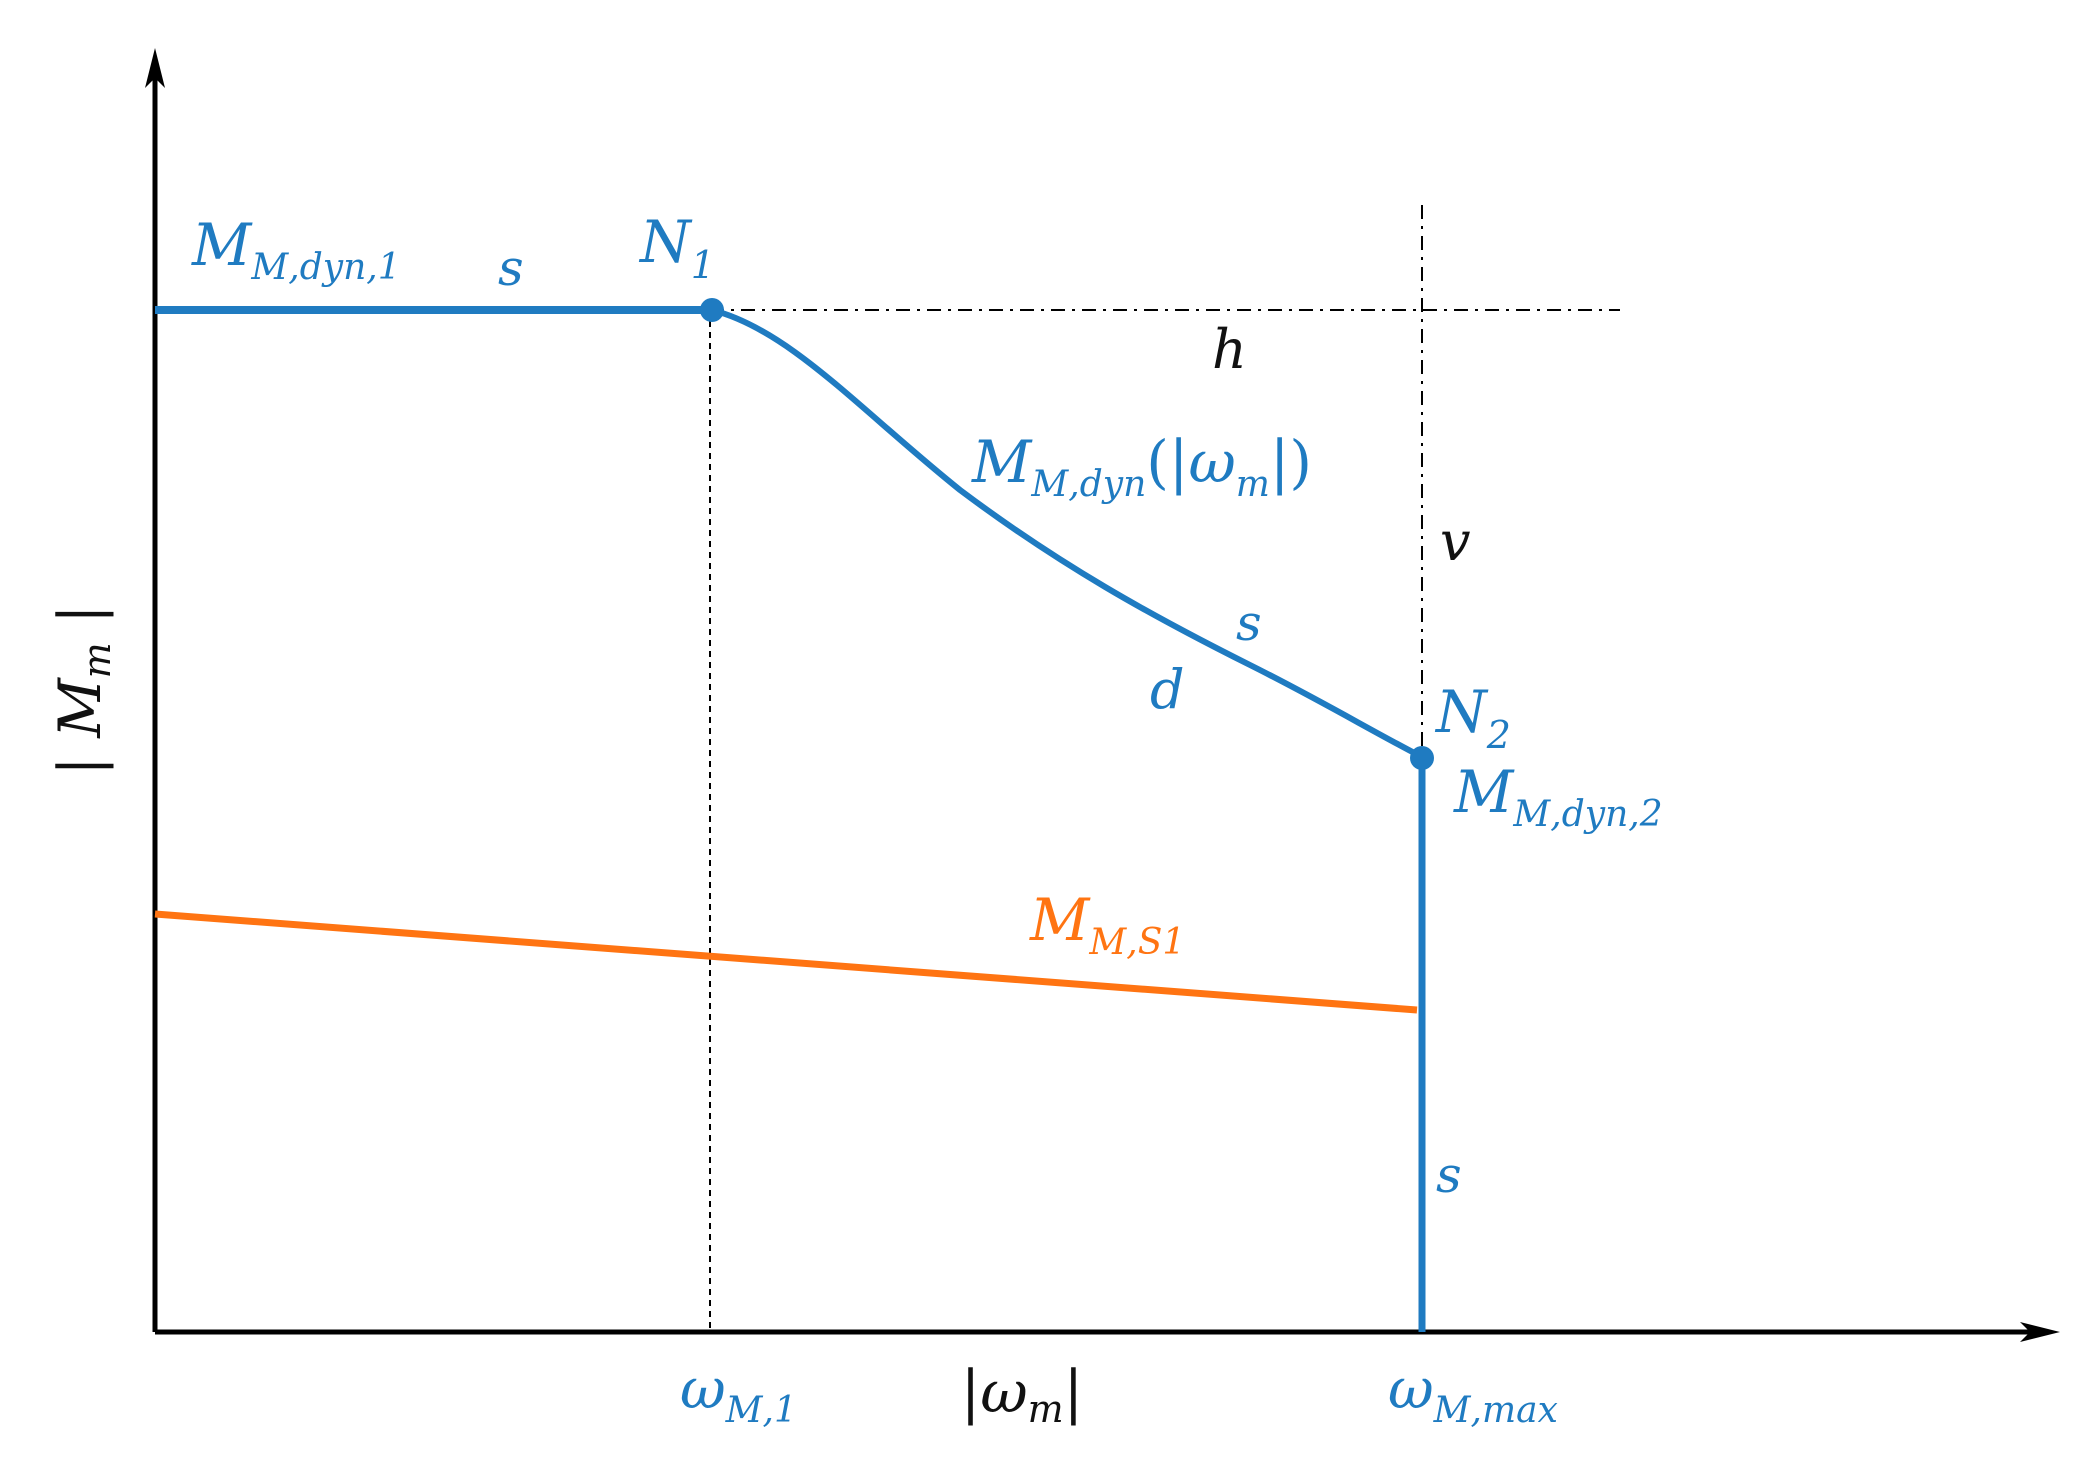 This screenshot has height=1478, width=2097. Describe the element at coordinates (511, 268) in the screenshot. I see `label-s-top: s` at that location.